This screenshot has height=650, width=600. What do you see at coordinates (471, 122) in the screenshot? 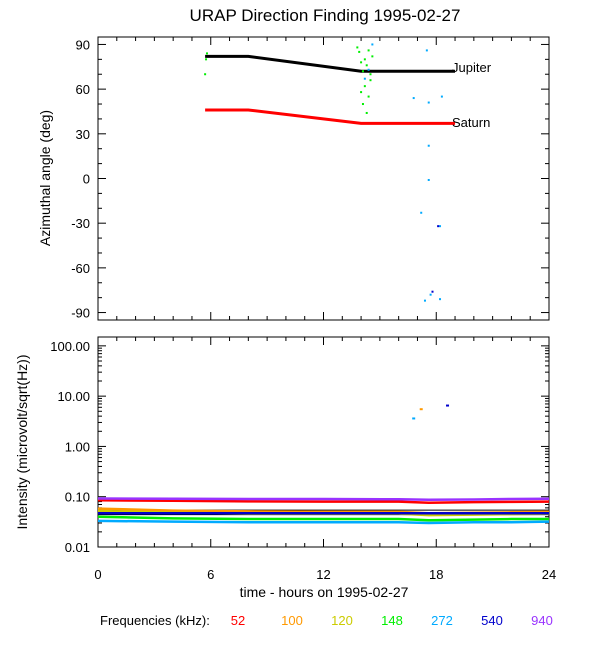
I see `saturn-label: Saturn` at bounding box center [471, 122].